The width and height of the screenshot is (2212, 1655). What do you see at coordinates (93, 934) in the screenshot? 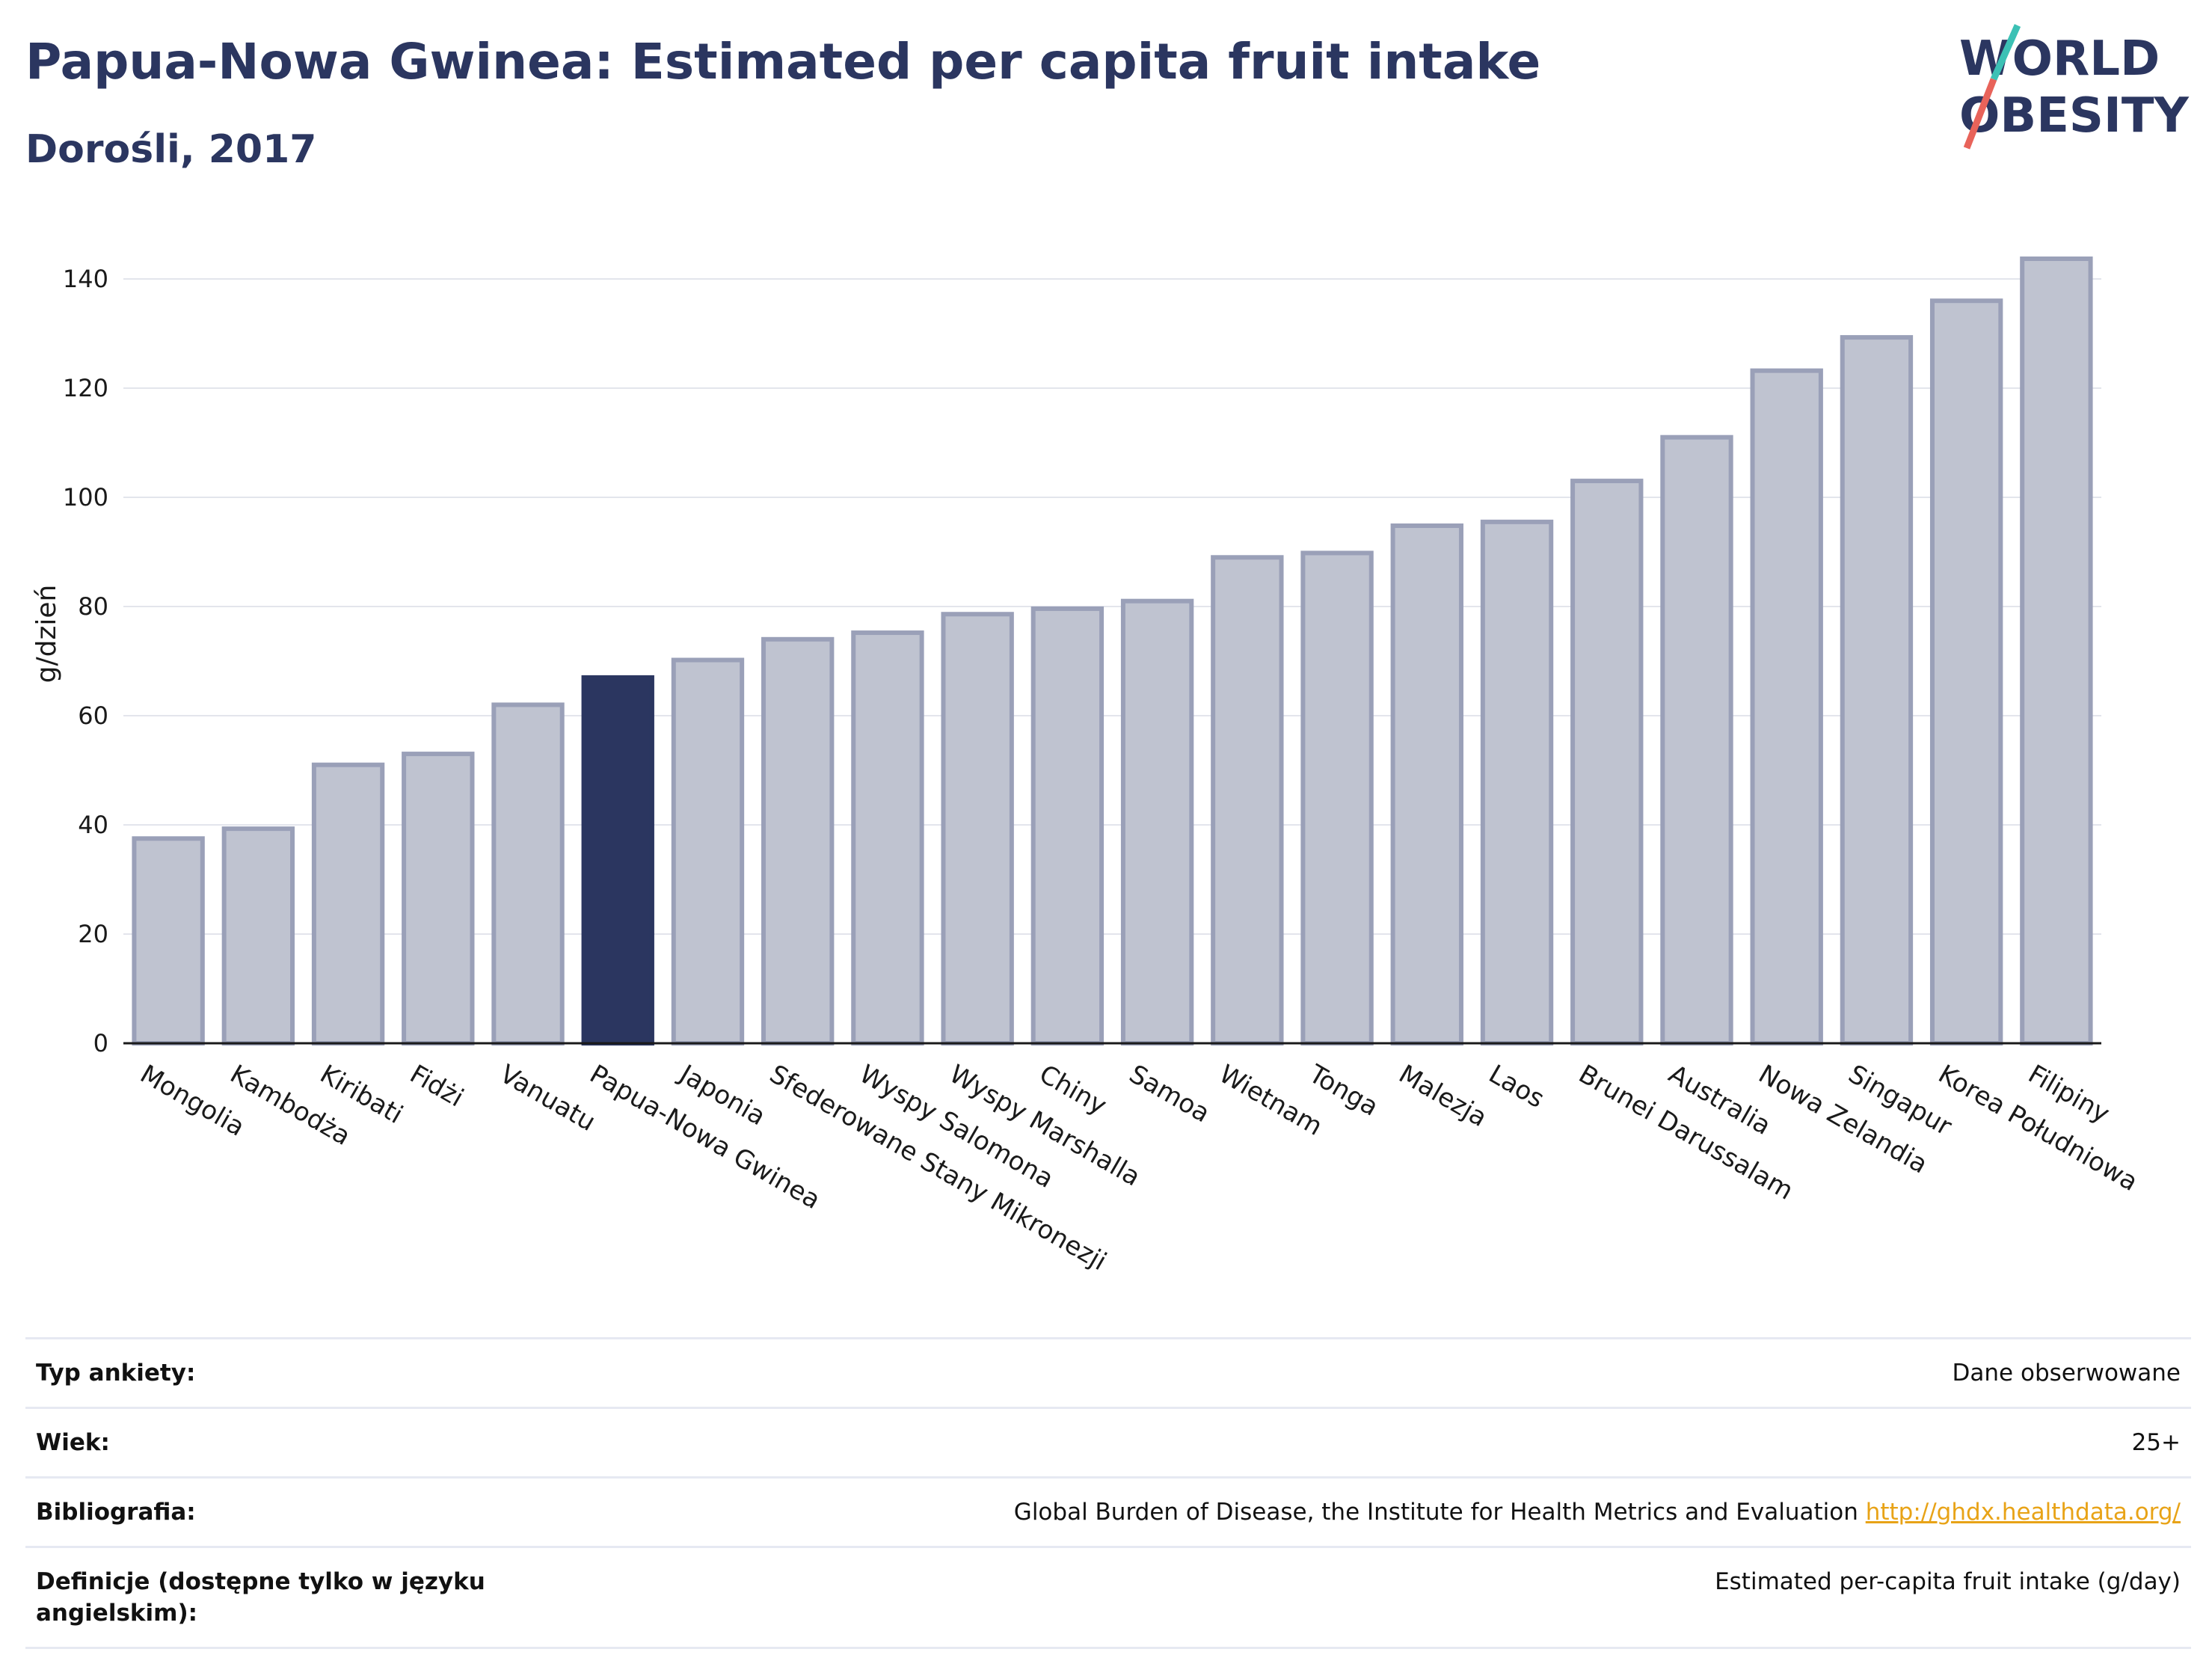
I see `y-tick-label: 20` at bounding box center [93, 934].